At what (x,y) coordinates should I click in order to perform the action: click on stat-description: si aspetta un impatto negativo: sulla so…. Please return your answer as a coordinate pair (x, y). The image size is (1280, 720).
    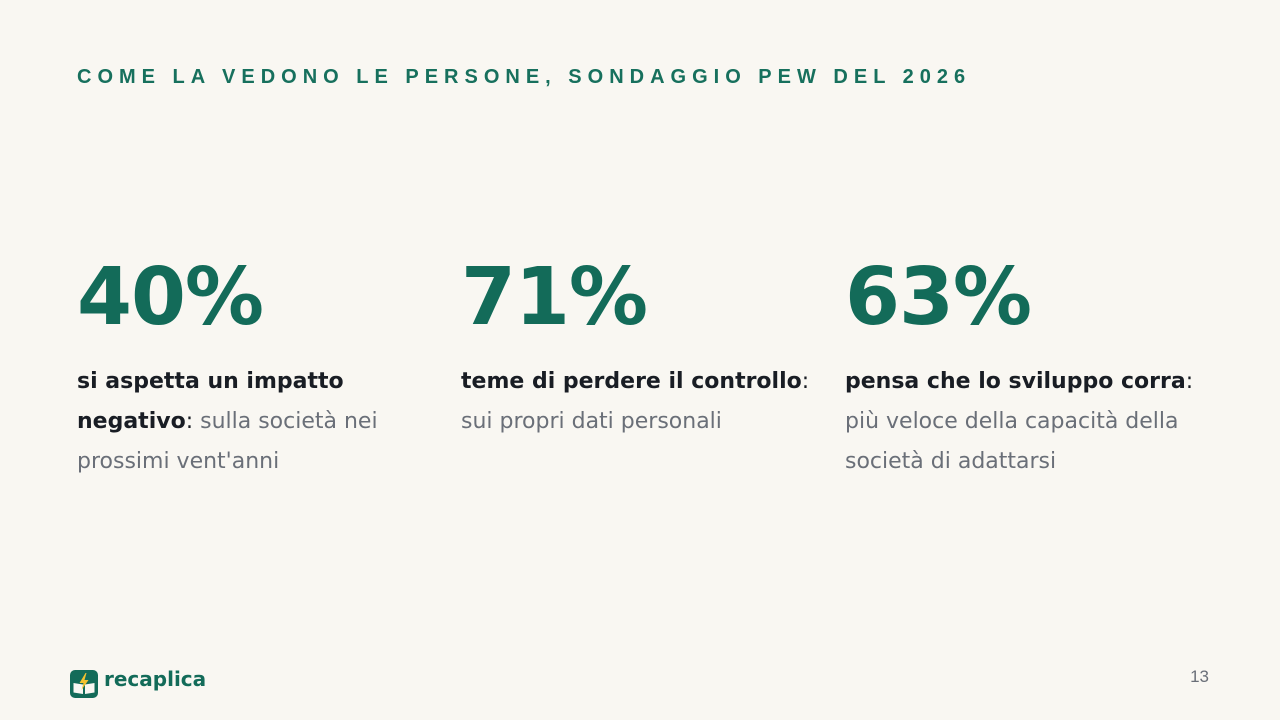
    Looking at the image, I should click on (252, 422).